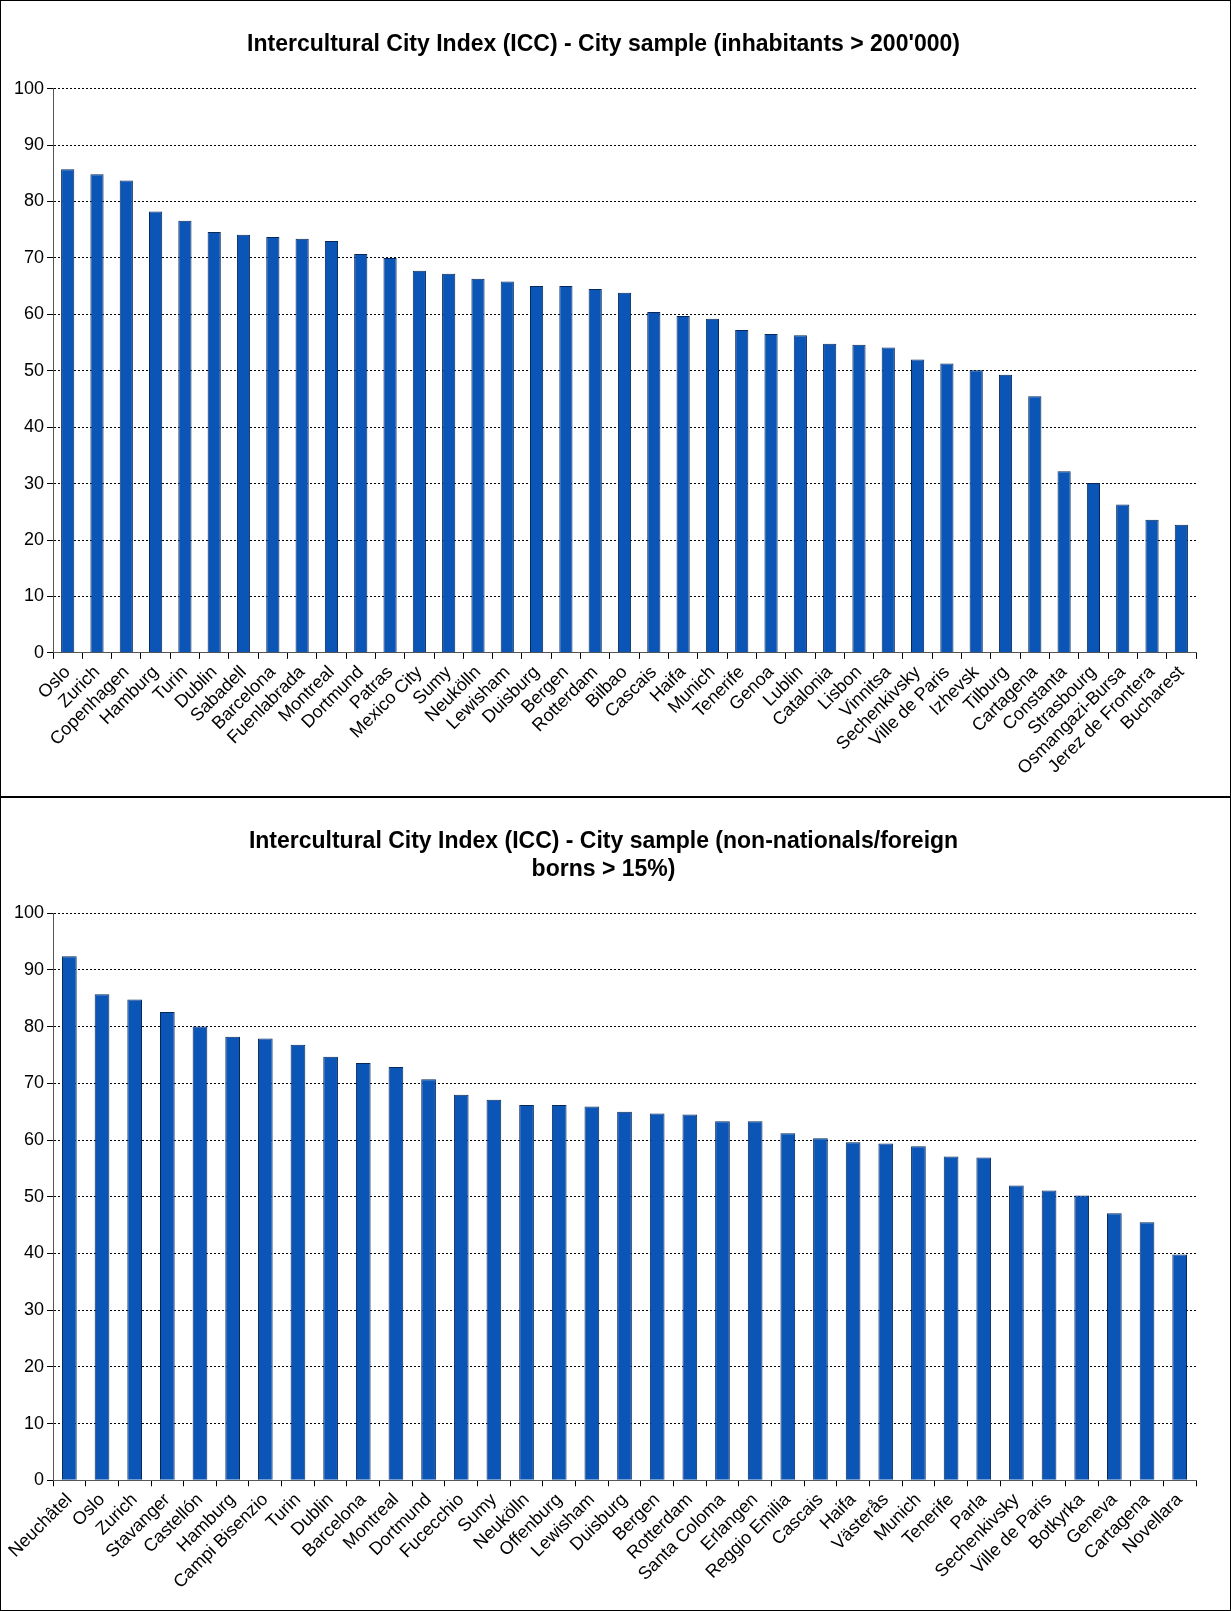  What do you see at coordinates (603, 854) in the screenshot?
I see `chart-title: Intercultural City Index (ICC) - City sample (non-nationals/foreign borns > 15%)` at bounding box center [603, 854].